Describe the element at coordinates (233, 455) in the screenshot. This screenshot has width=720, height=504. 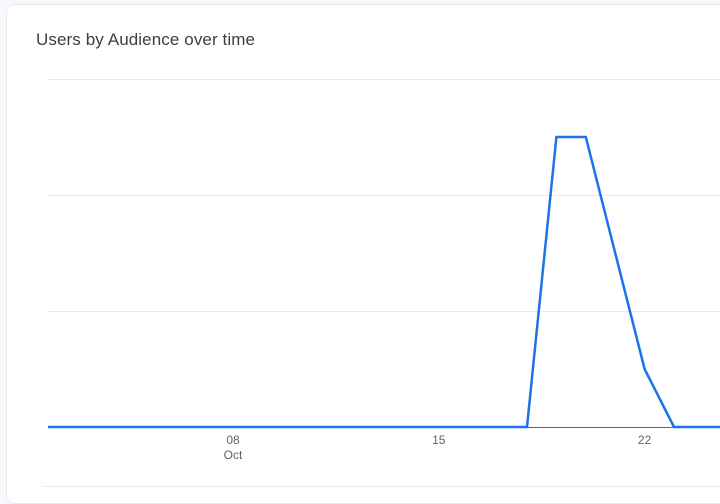
I see `x-tick-month-label: Oct` at that location.